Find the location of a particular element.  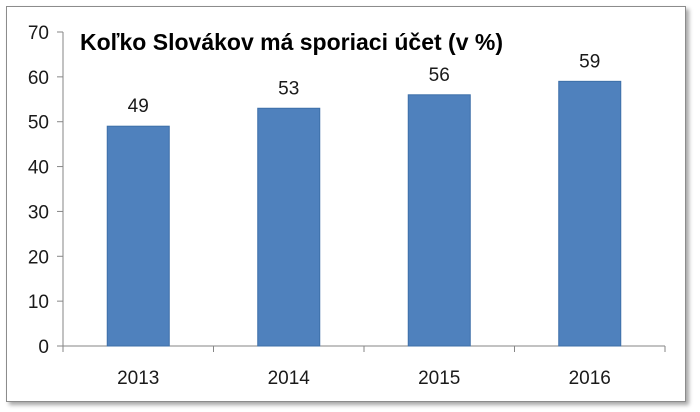

bar-2015 is located at coordinates (439, 220).